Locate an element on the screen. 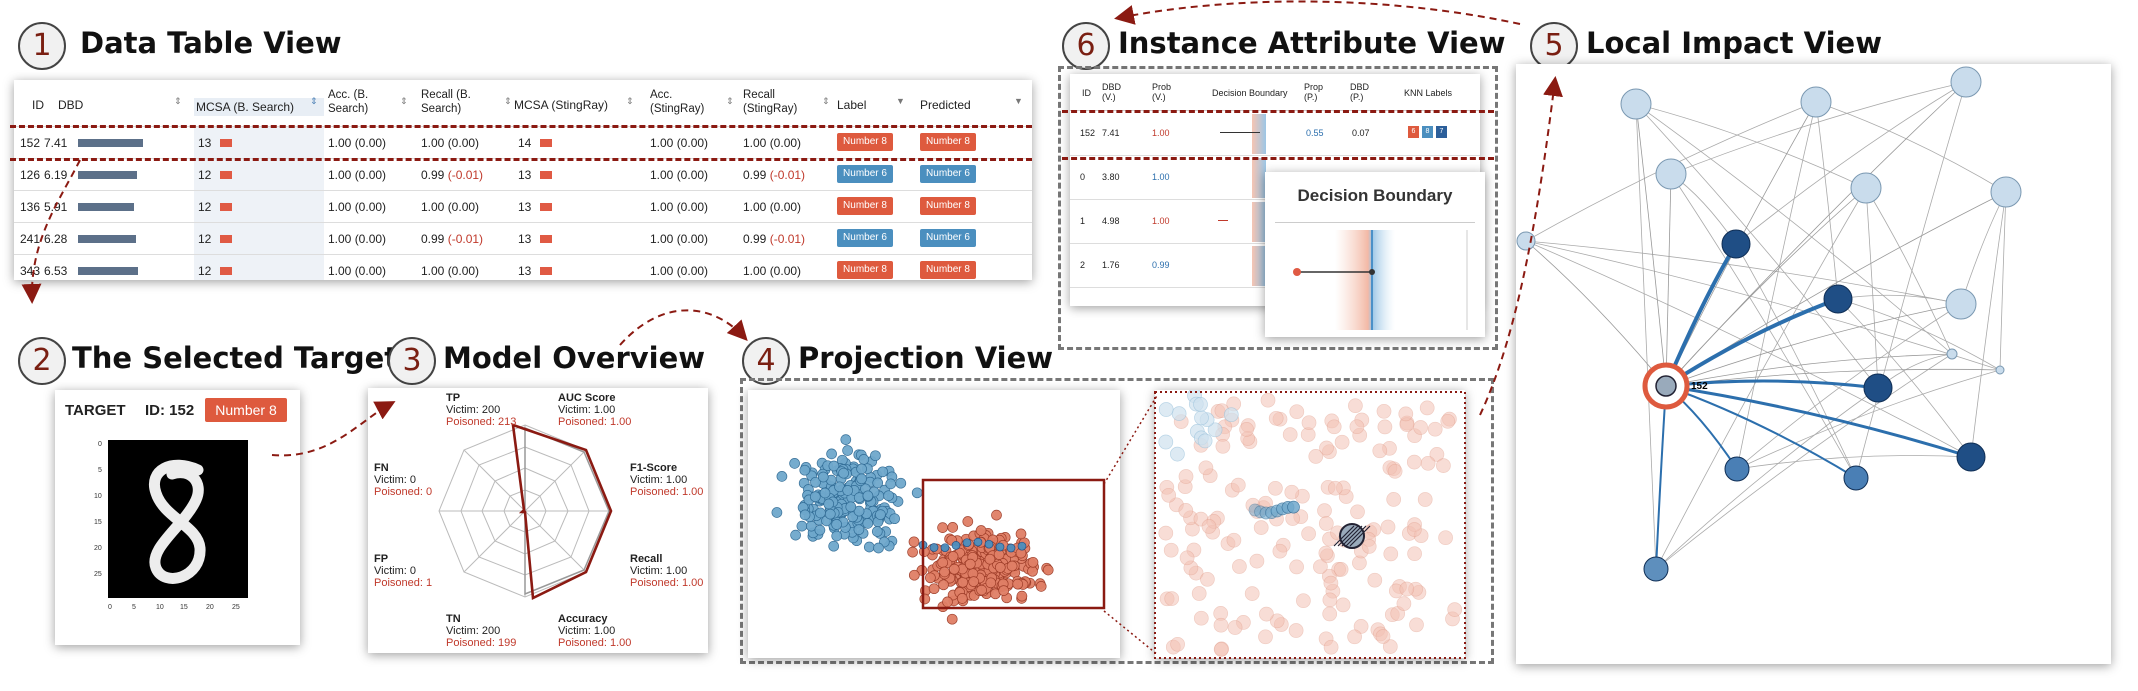 The image size is (2138, 691). col-header-recall-stingray: Recall (StingRay) is located at coordinates (770, 102).